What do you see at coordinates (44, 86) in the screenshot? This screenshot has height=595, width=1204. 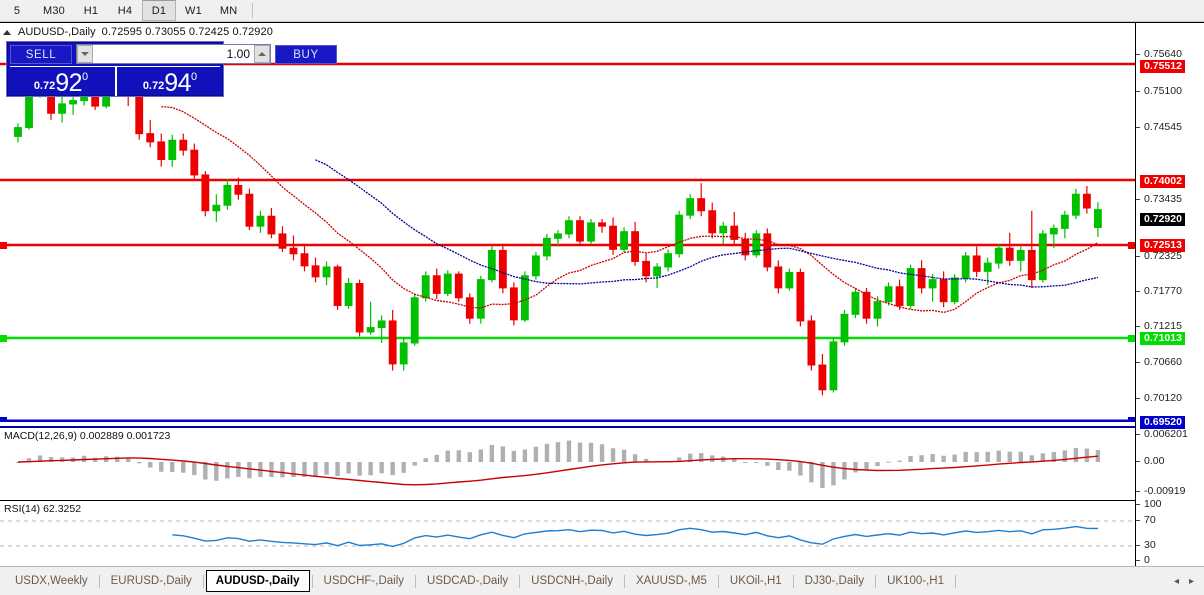 I see `sell-price-prefix: 0.72` at bounding box center [44, 86].